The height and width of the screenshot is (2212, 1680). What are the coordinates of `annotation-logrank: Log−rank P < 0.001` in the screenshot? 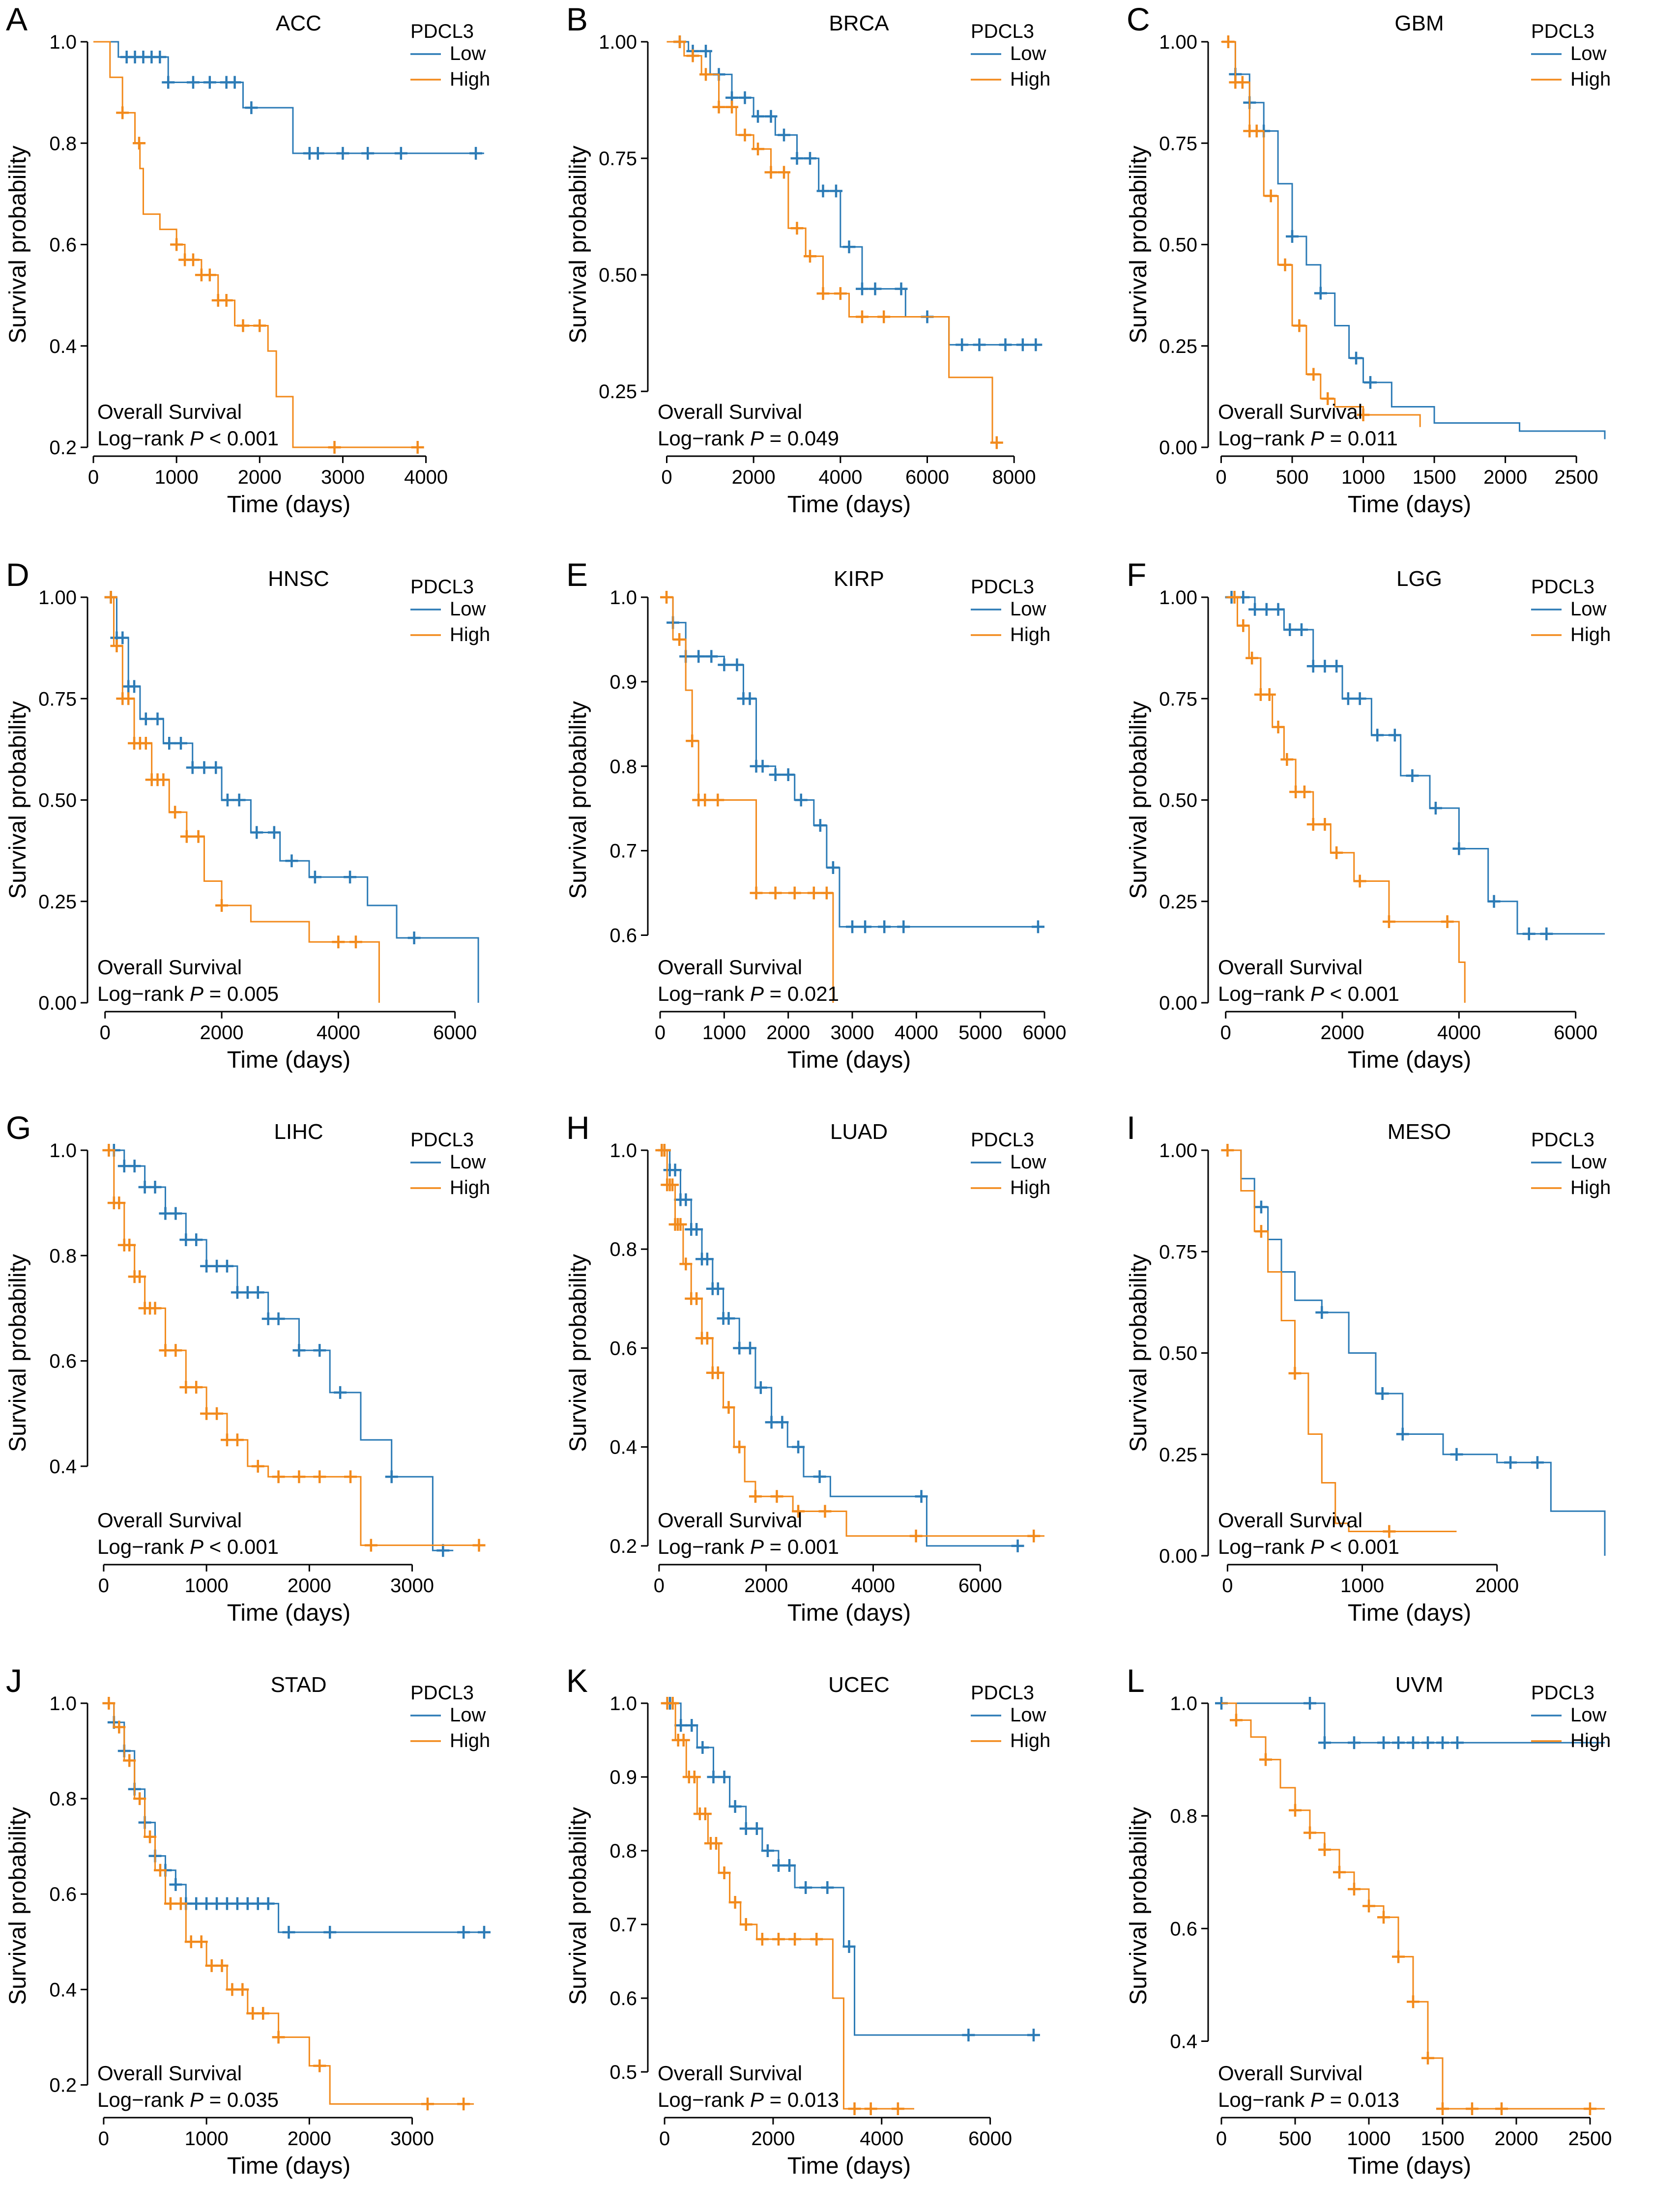 It's located at (1308, 994).